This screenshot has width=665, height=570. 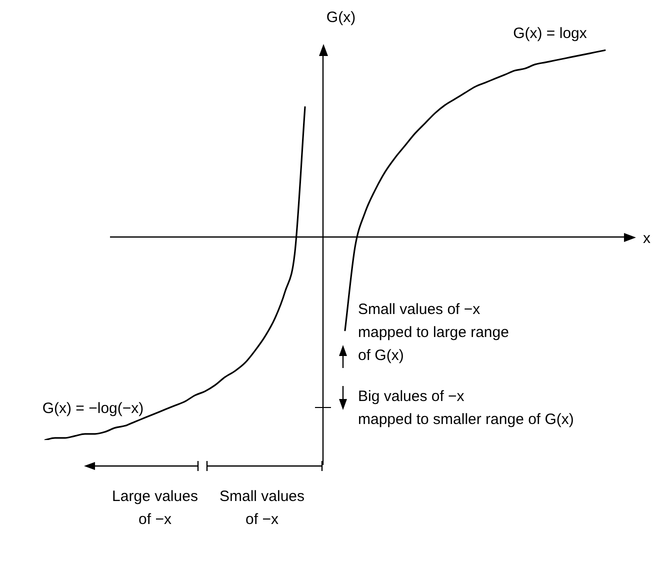 I want to click on annotation: Big values of −x mapped to smaller range of G(x), so click(x=466, y=408).